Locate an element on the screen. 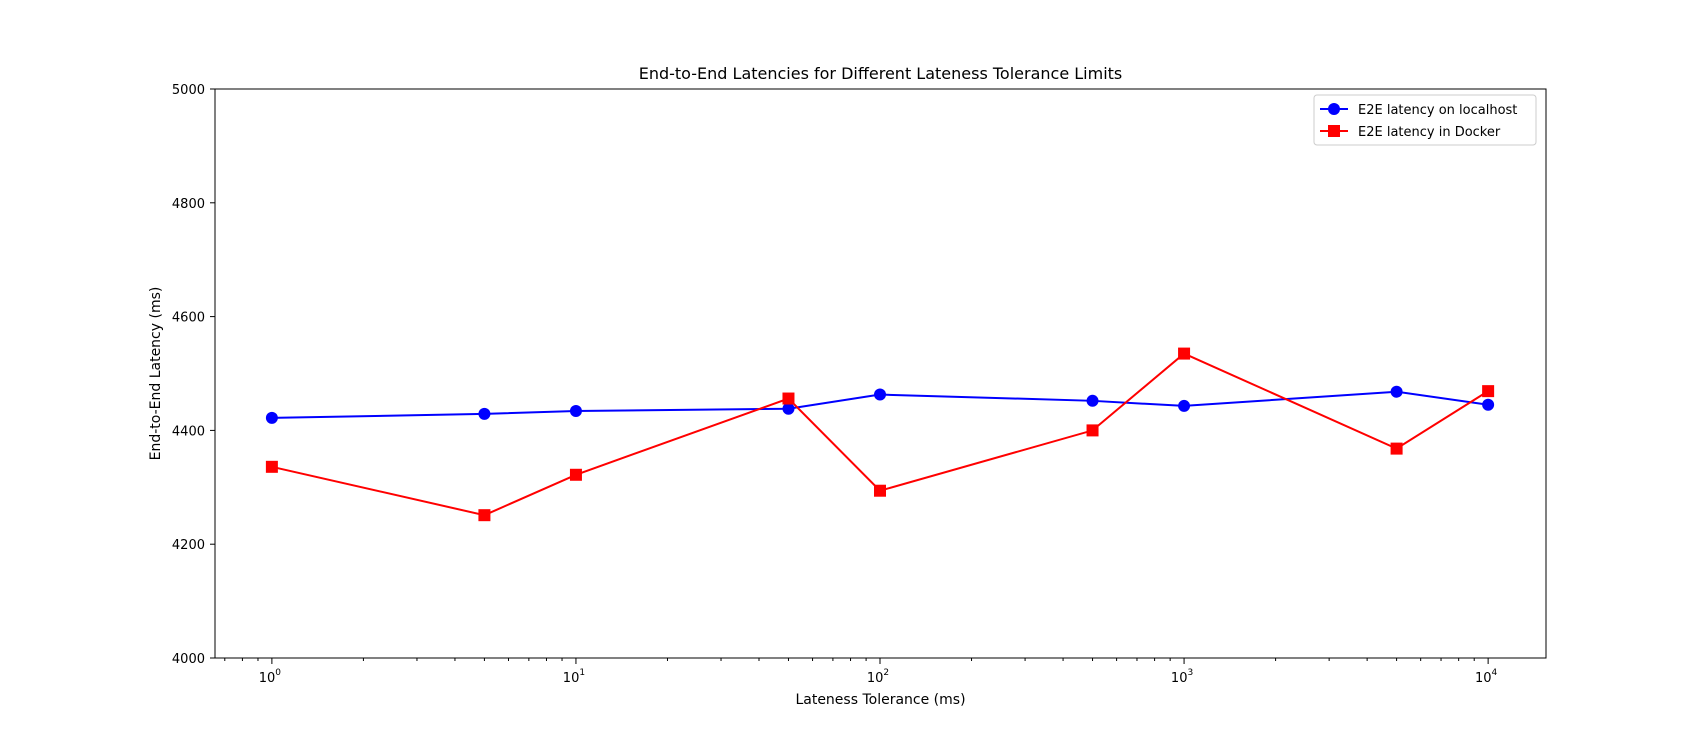 The image size is (1703, 734). x-tick-label: 10³ is located at coordinates (1182, 677).